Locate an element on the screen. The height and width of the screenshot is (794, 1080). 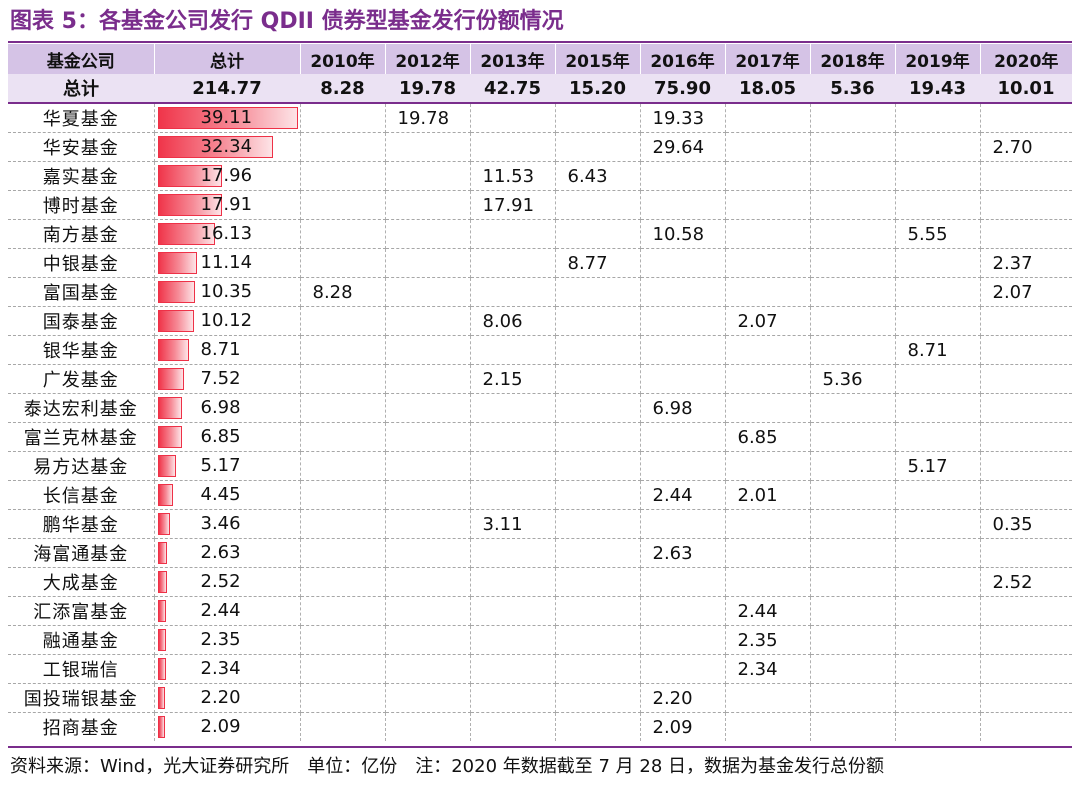
table-row: 长信基金 4.45 2.44 2.01 is located at coordinates (540, 495).